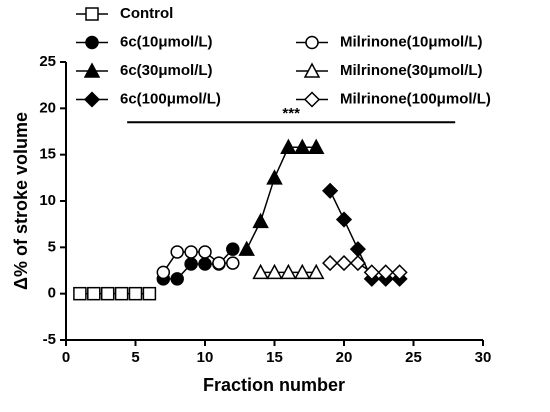 Image resolution: width=550 pixels, height=412 pixels. I want to click on x-tick-label: 5, so click(135, 357).